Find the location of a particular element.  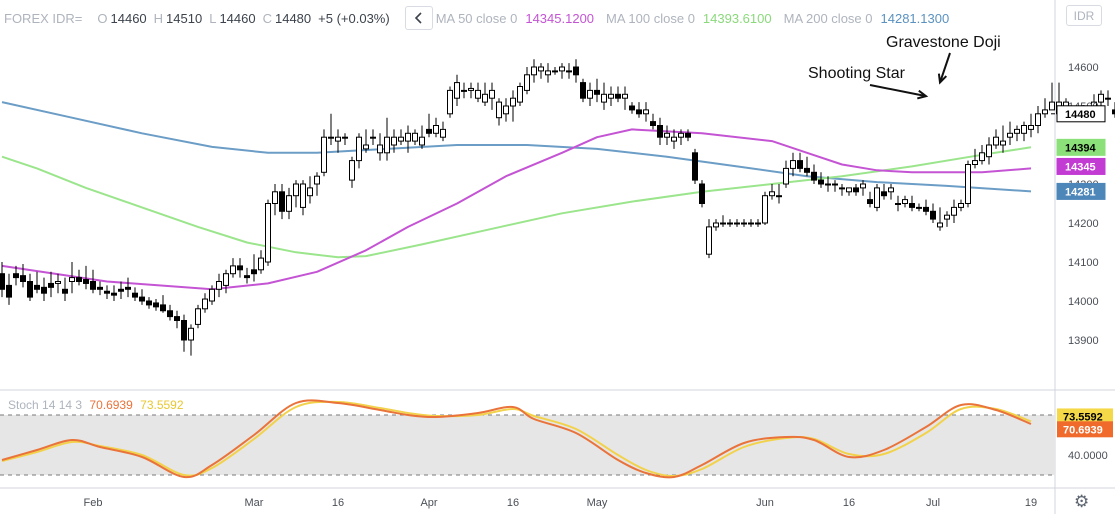

collapse-legend-button is located at coordinates (418, 18).